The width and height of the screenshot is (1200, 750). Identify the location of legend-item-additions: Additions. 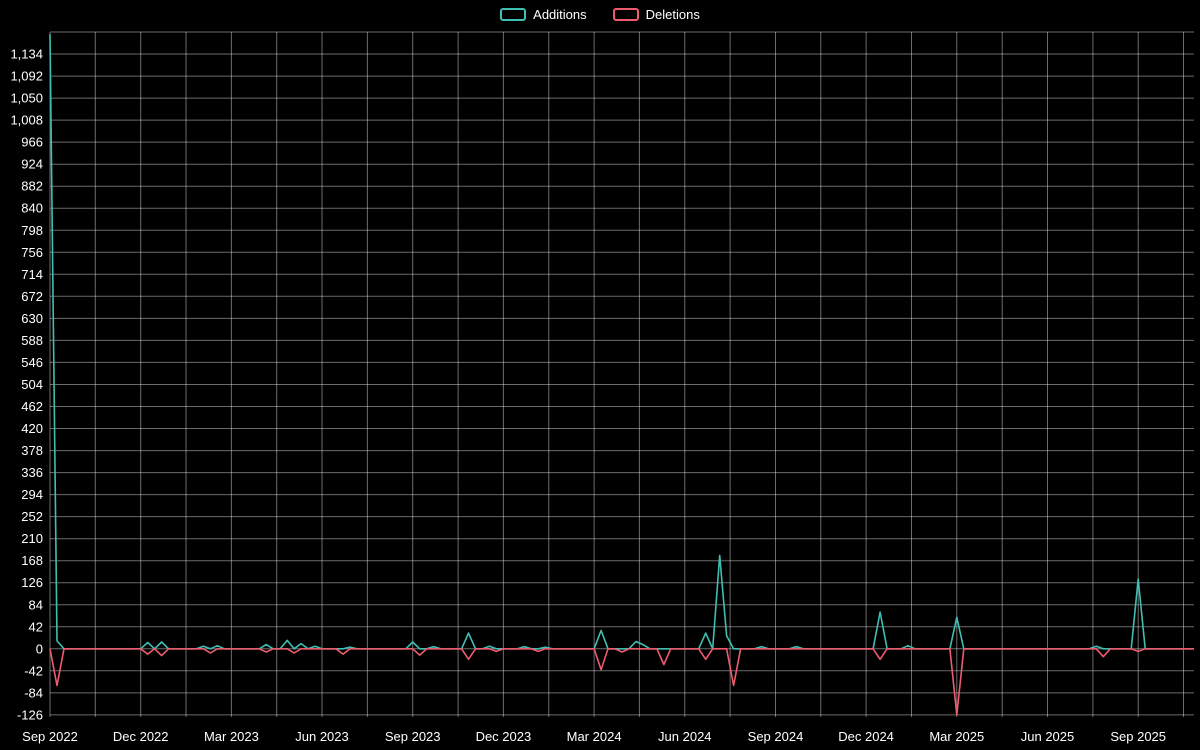
(543, 14).